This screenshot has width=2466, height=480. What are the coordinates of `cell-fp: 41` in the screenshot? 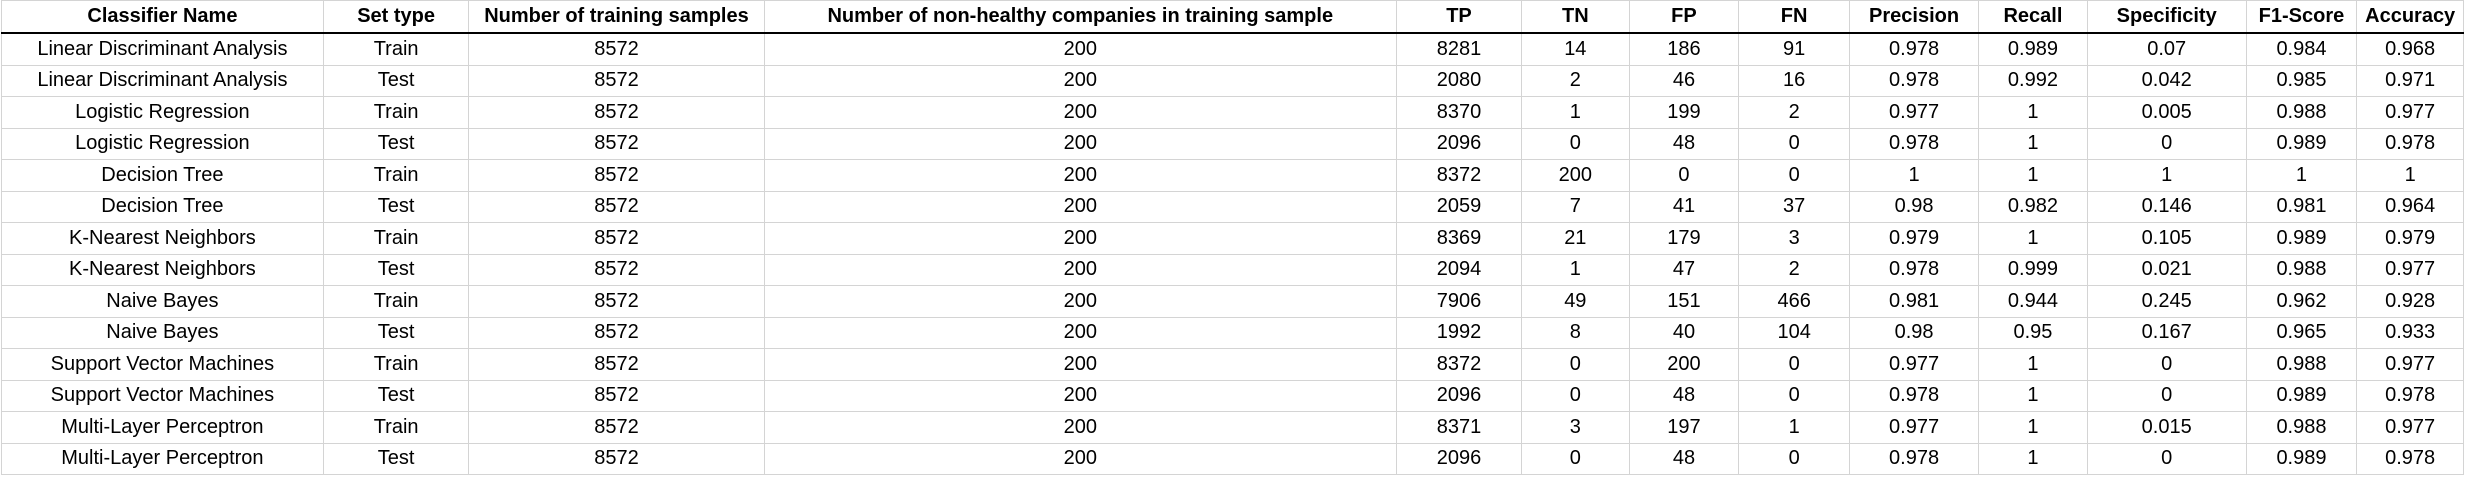 It's located at (1684, 206).